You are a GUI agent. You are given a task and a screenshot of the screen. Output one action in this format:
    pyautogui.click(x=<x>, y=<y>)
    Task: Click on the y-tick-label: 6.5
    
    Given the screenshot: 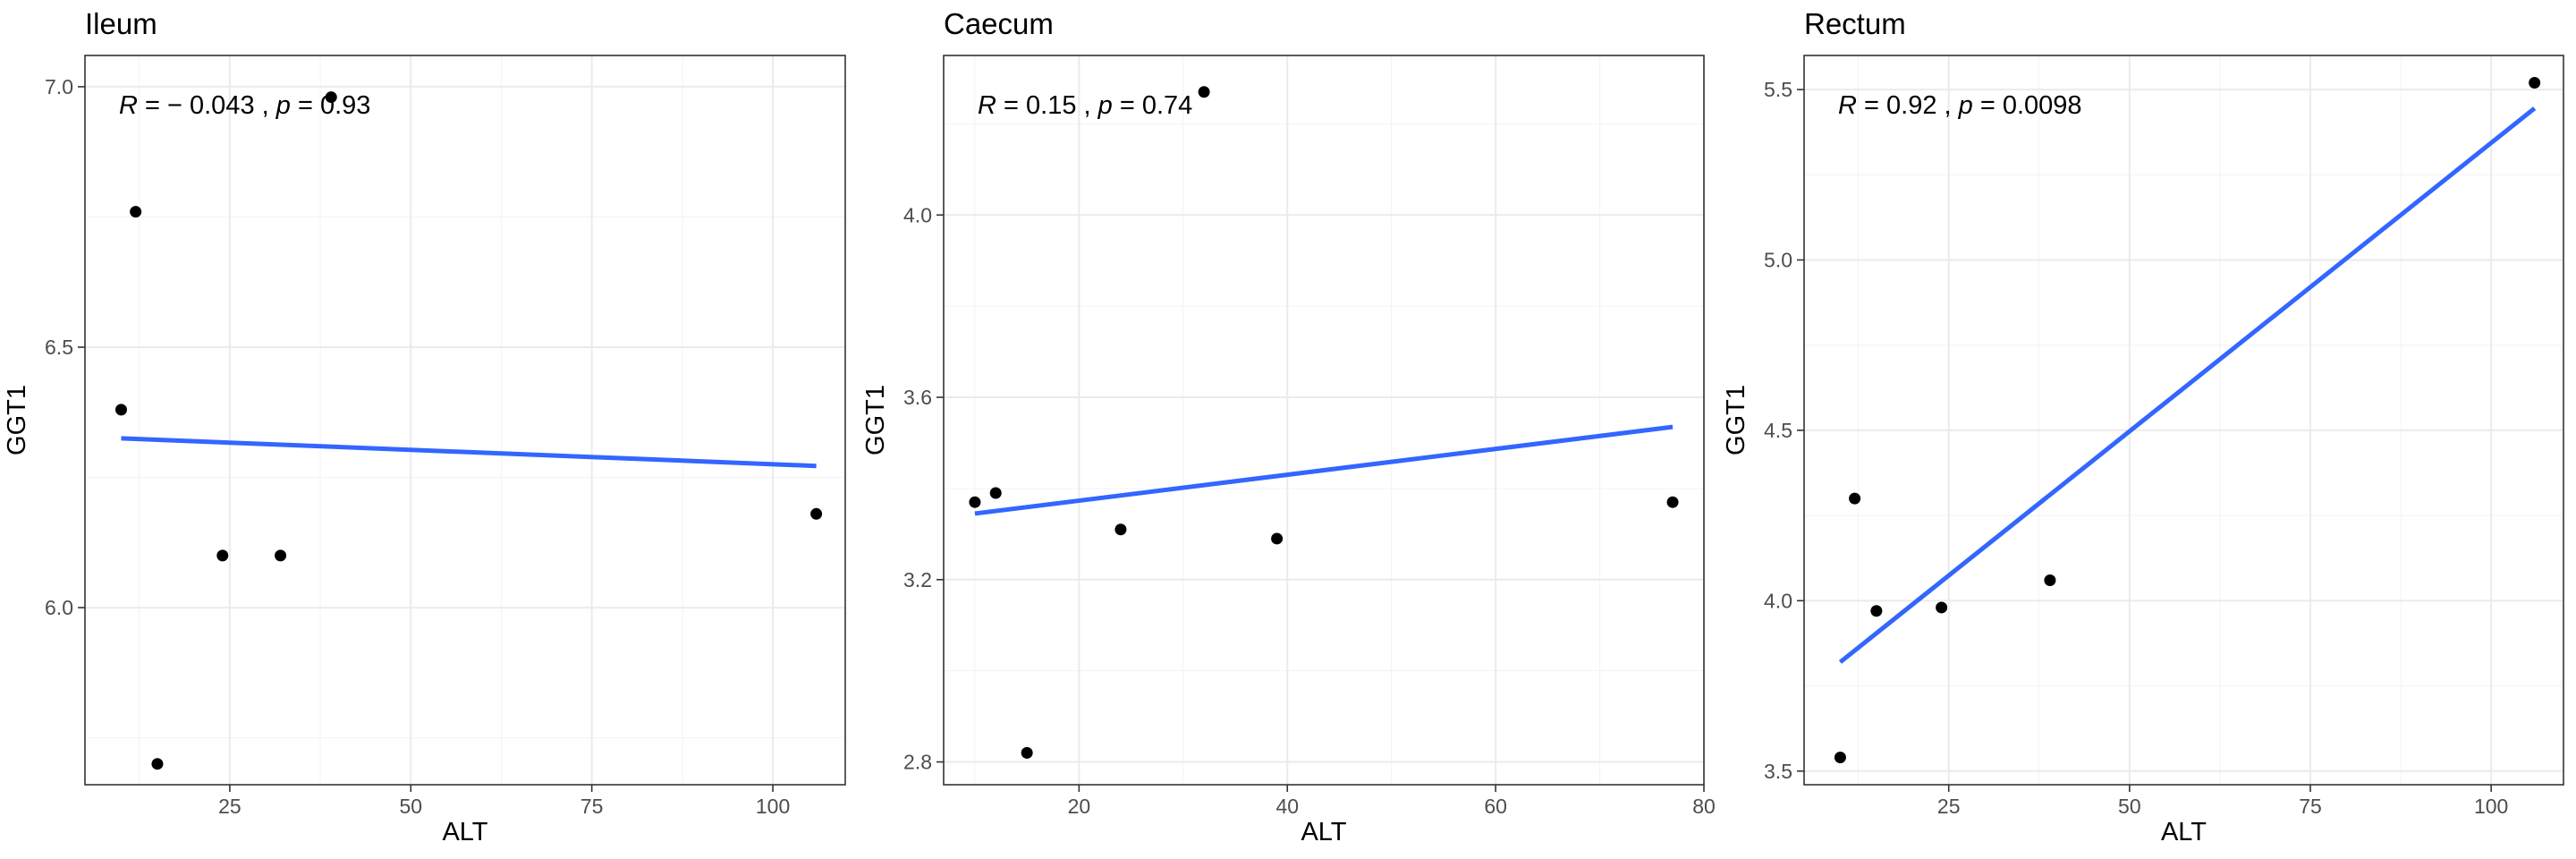 What is the action you would take?
    pyautogui.click(x=59, y=347)
    